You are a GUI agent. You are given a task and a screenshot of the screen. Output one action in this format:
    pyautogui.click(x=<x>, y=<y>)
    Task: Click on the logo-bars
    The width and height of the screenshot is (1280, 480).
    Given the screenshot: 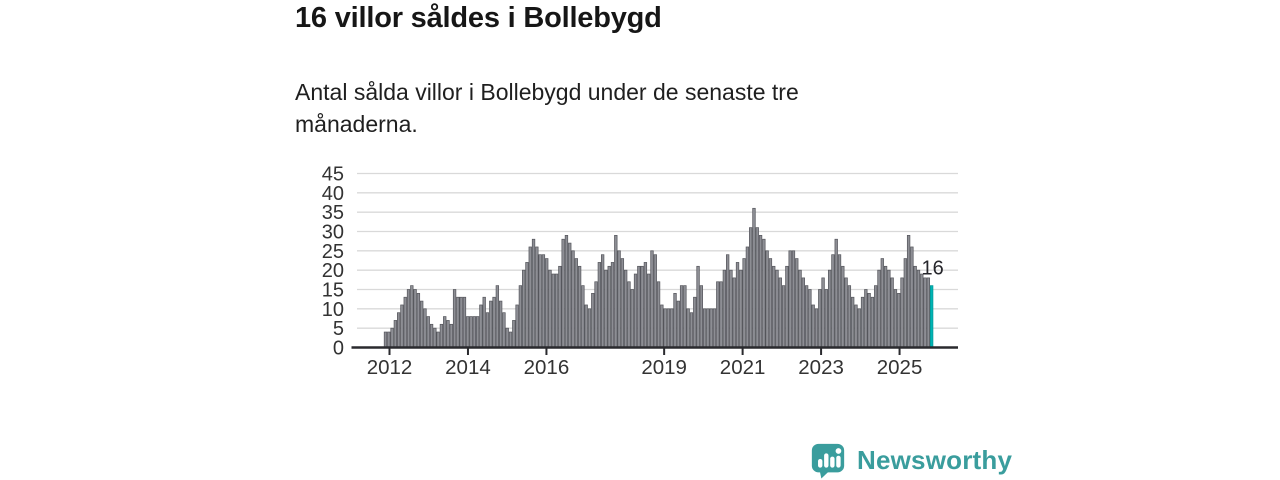 What is the action you would take?
    pyautogui.click(x=830, y=458)
    